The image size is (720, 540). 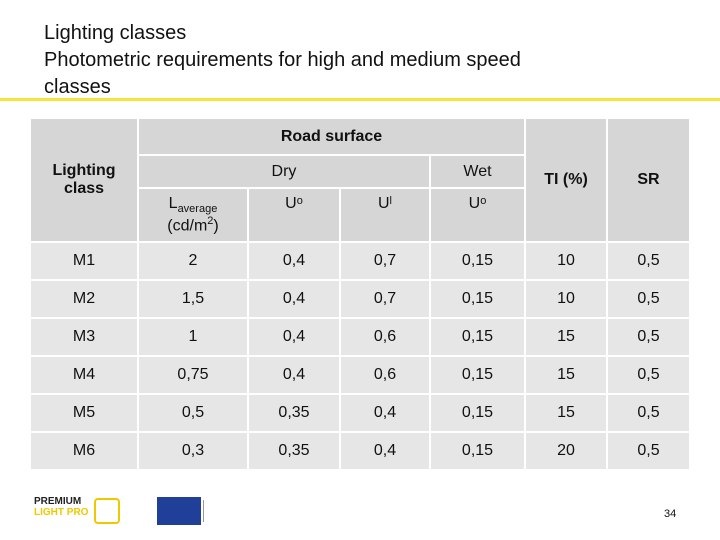 I want to click on header-text: Wet, so click(x=477, y=171).